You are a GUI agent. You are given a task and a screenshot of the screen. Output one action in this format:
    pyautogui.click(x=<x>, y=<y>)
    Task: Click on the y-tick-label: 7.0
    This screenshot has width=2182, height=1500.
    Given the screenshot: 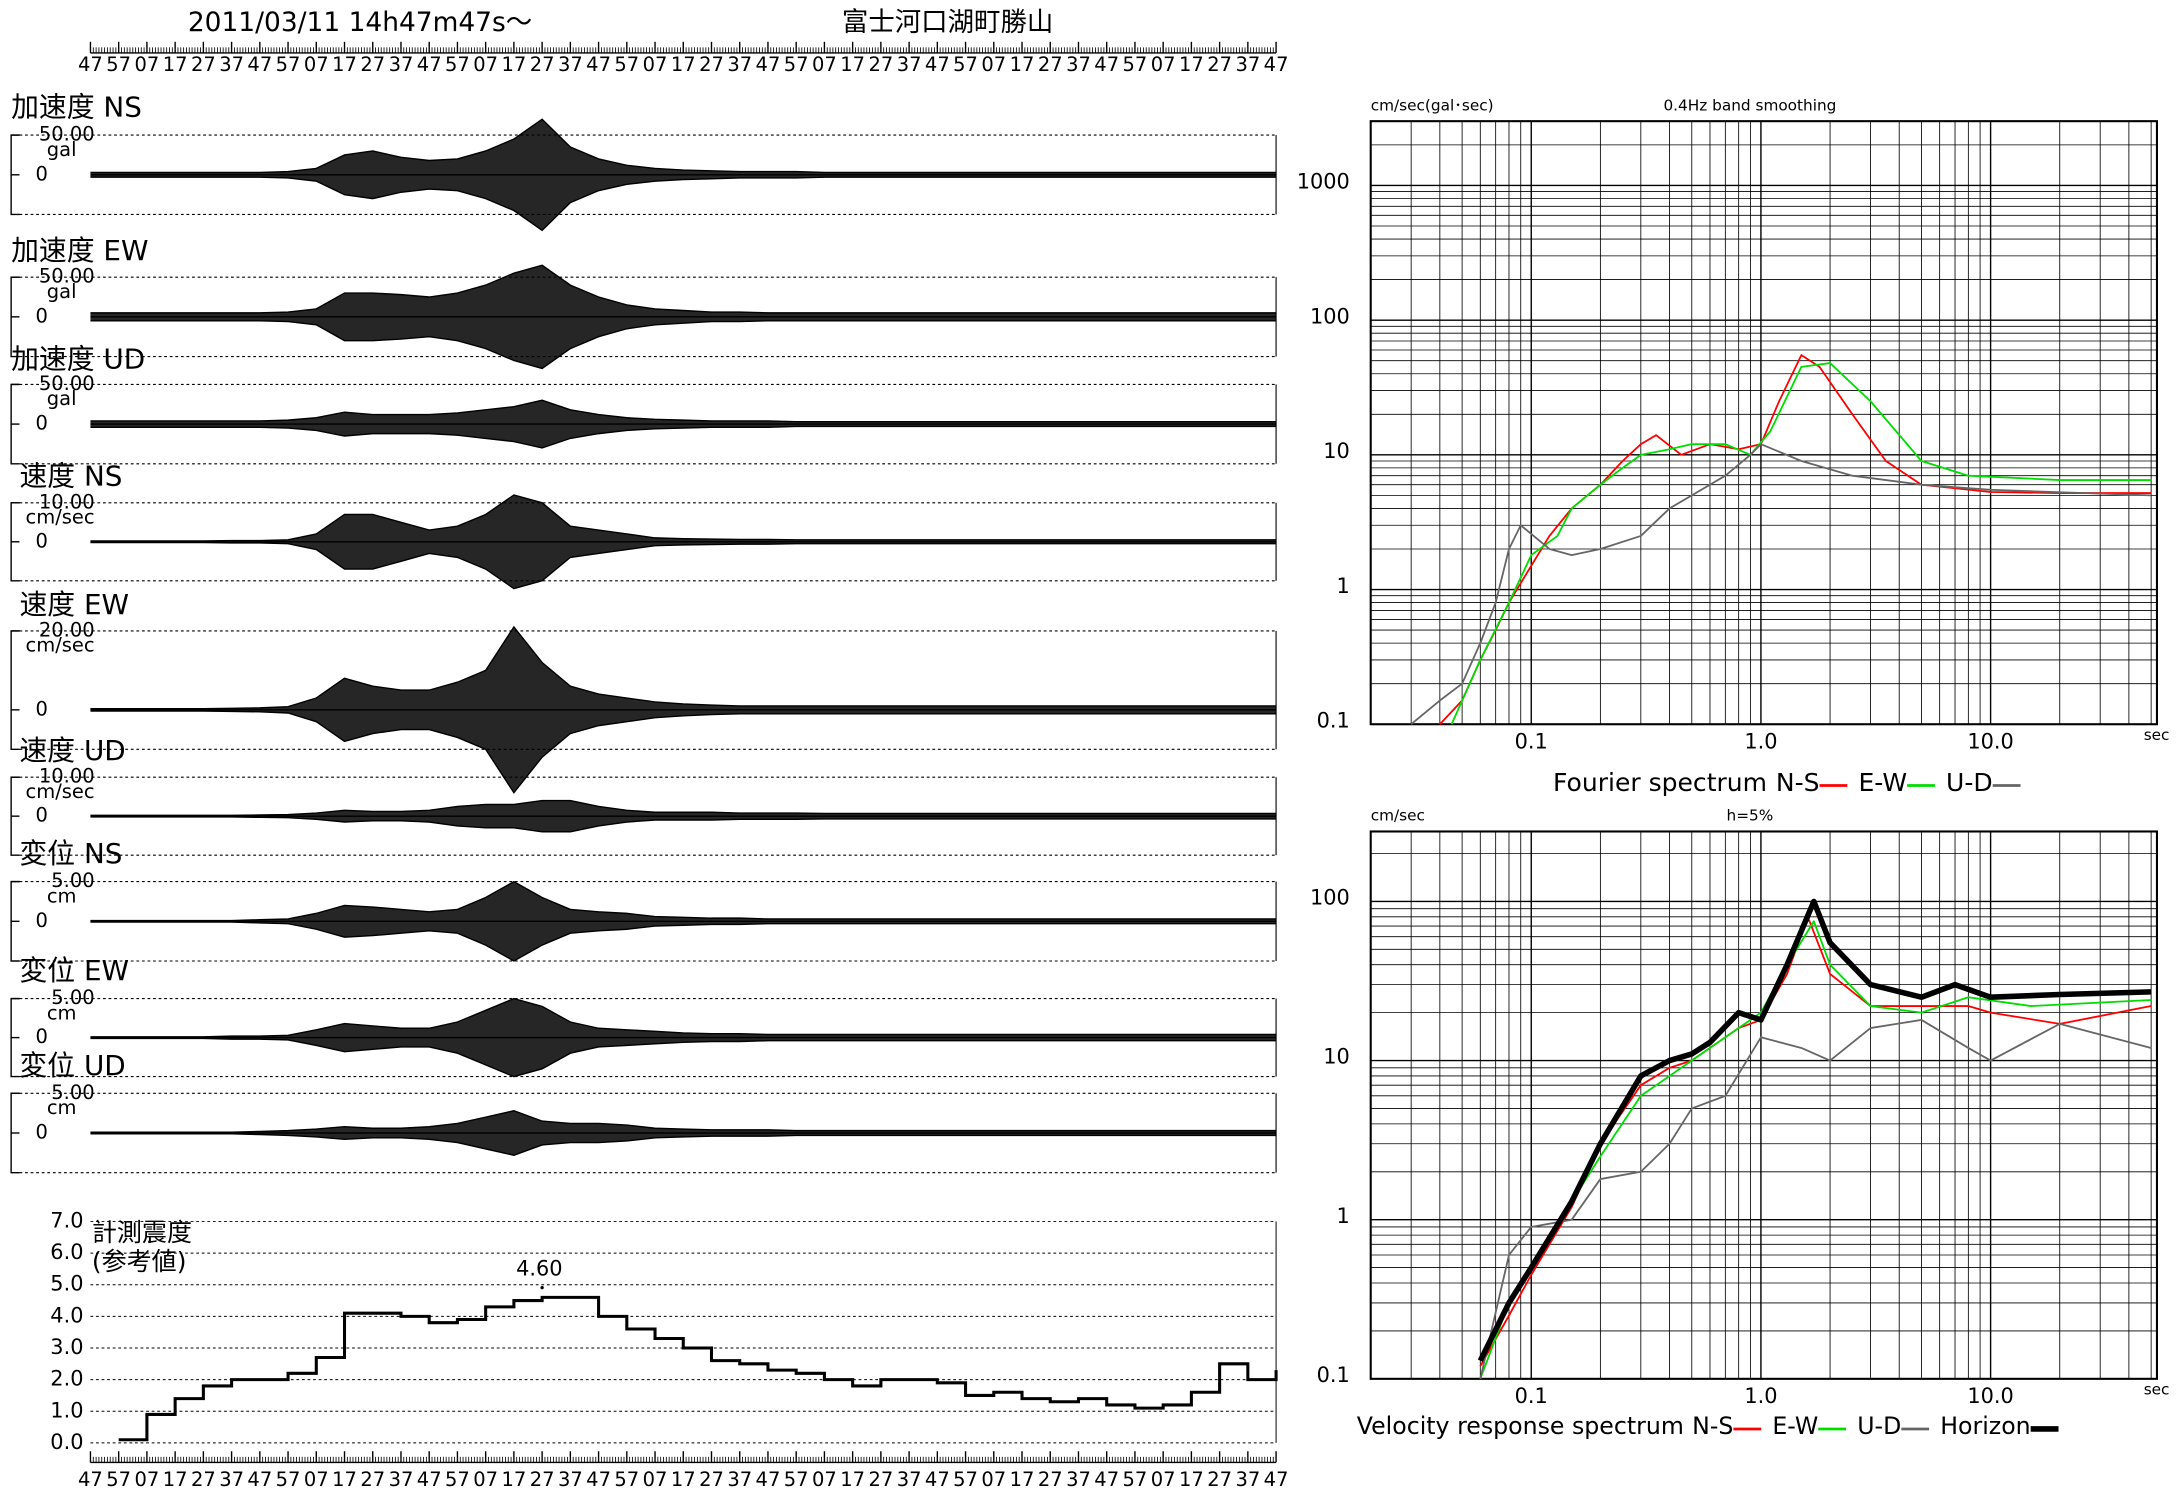 What is the action you would take?
    pyautogui.click(x=66, y=1220)
    